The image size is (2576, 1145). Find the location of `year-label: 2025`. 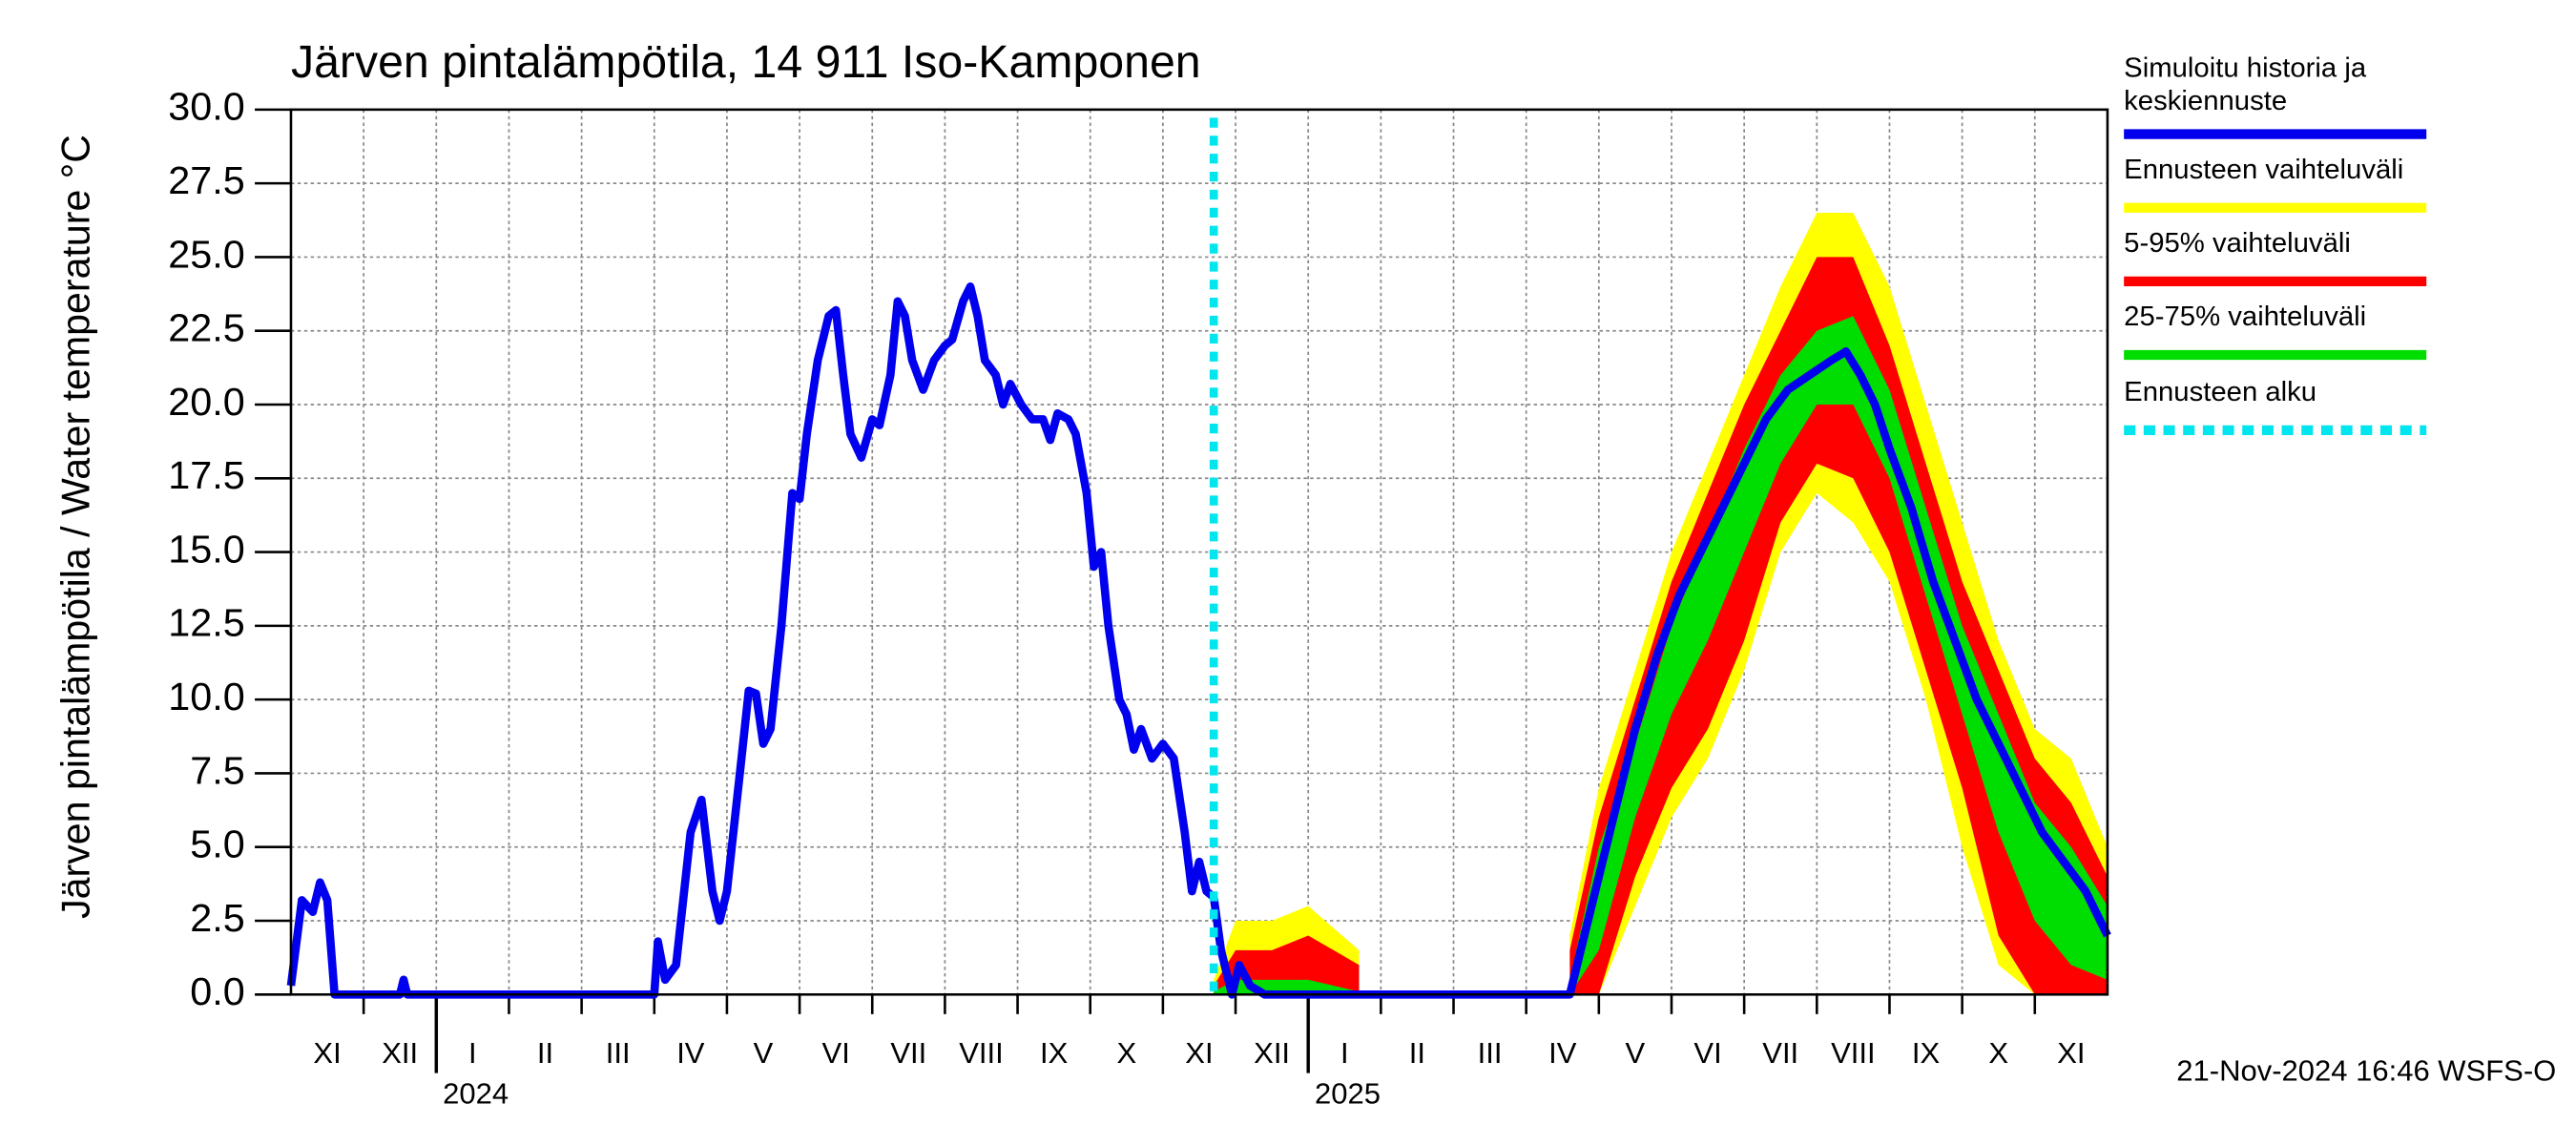

year-label: 2025 is located at coordinates (1348, 1094).